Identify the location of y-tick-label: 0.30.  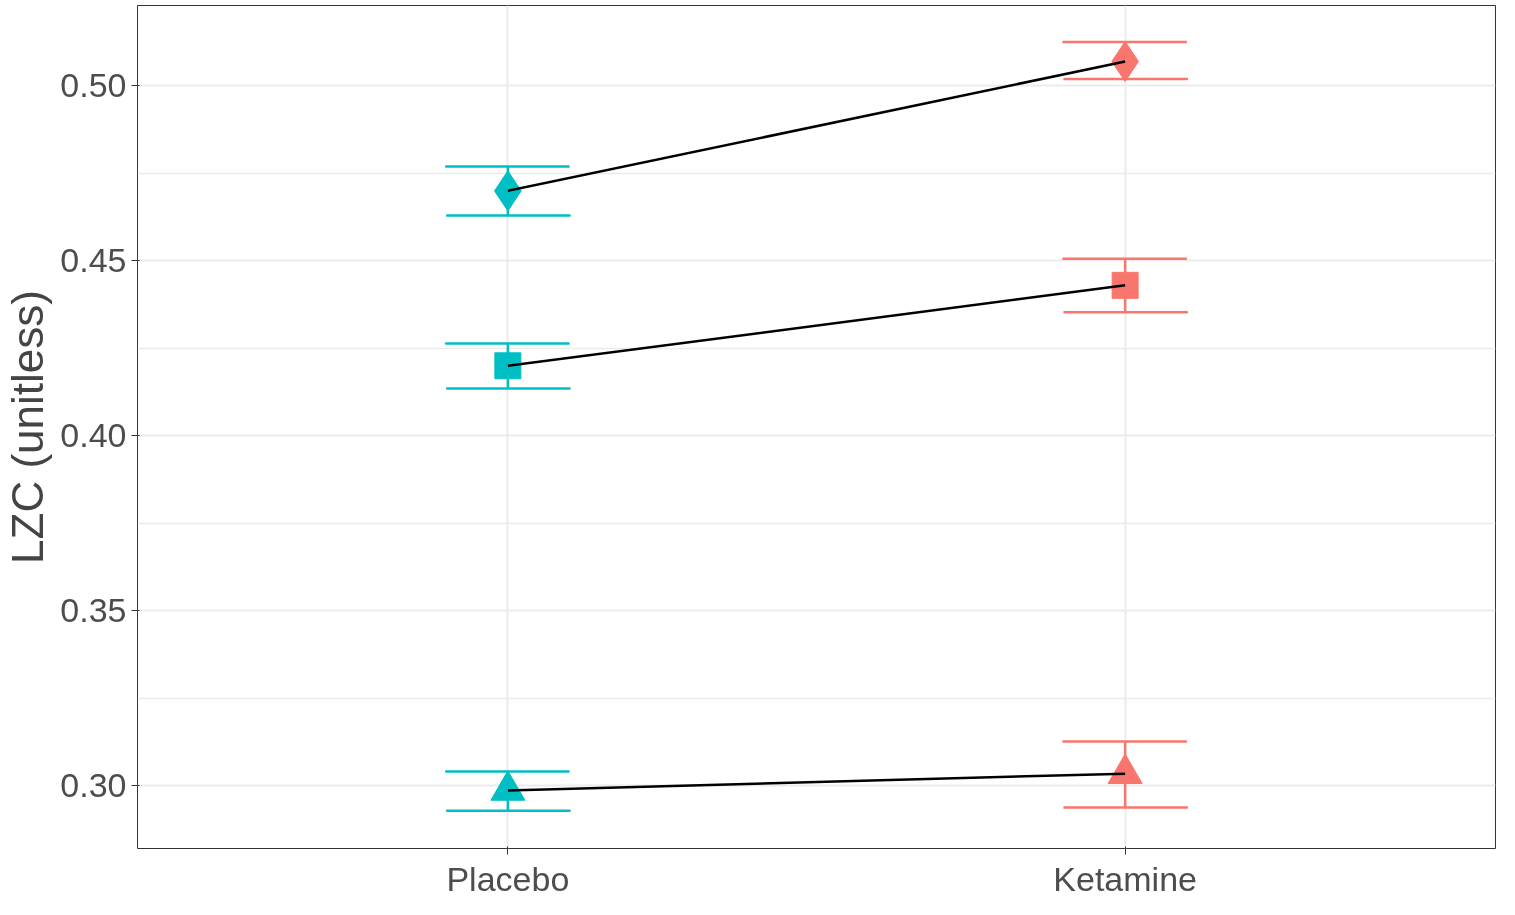
(93, 785).